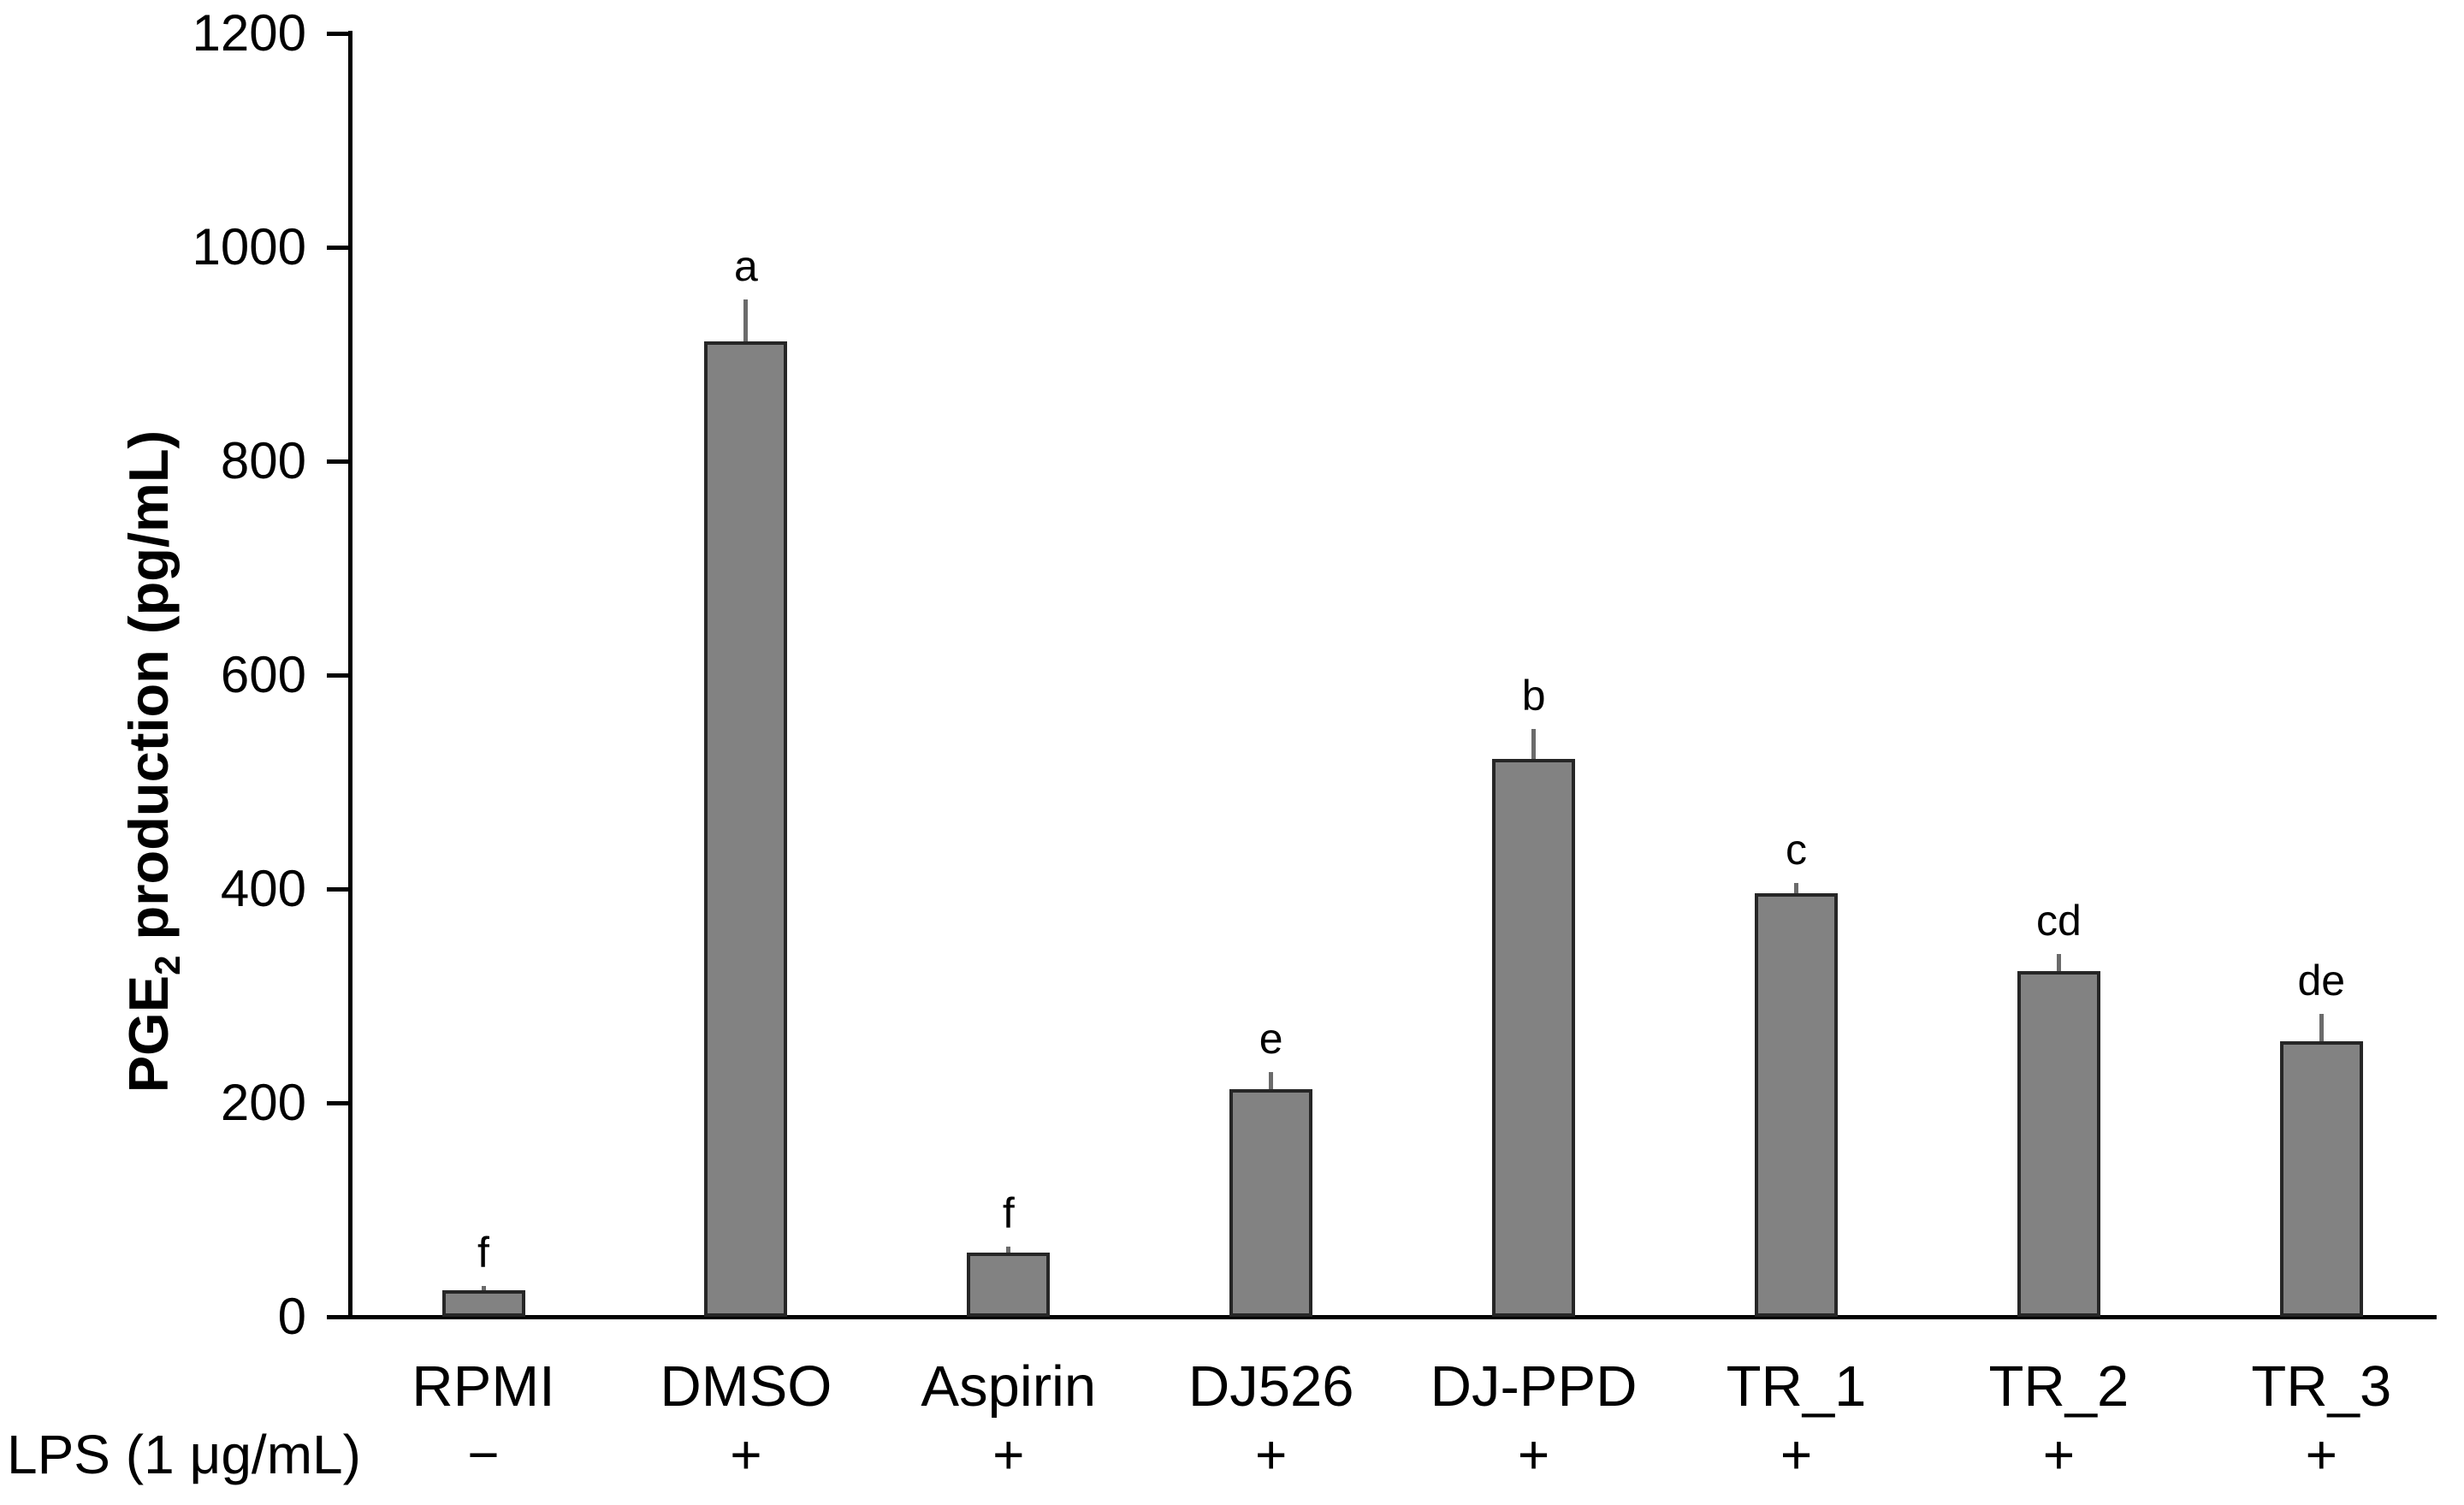  Describe the element at coordinates (291, 1316) in the screenshot. I see `y-tick-label: 0` at that location.